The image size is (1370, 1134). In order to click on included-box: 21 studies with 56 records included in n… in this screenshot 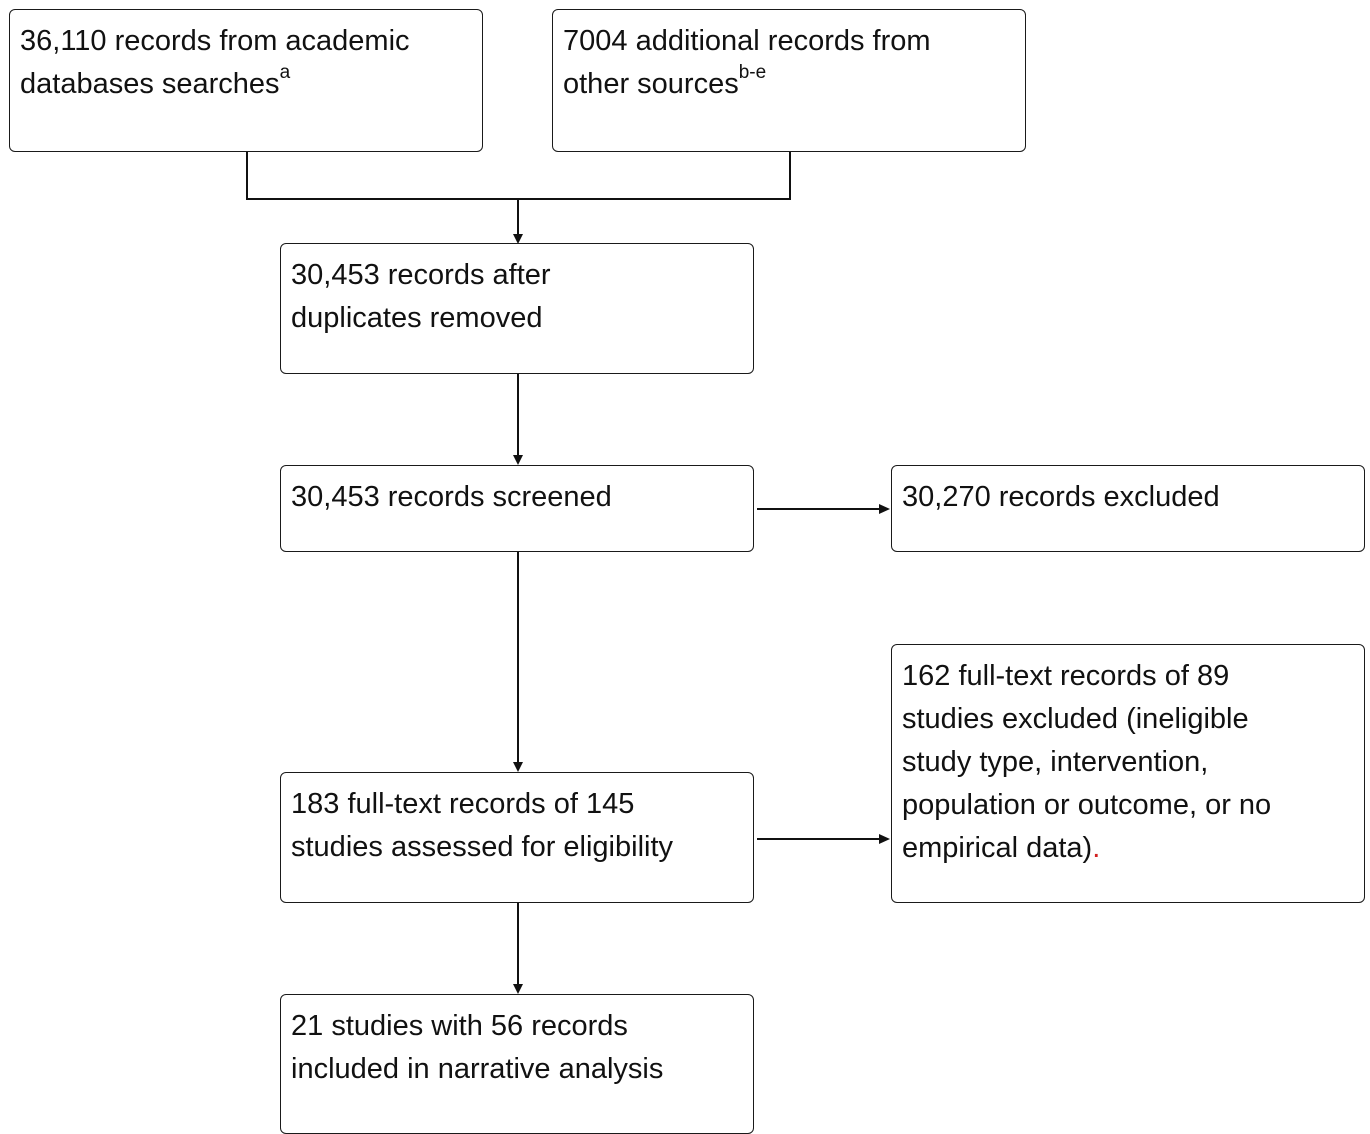, I will do `click(517, 1064)`.